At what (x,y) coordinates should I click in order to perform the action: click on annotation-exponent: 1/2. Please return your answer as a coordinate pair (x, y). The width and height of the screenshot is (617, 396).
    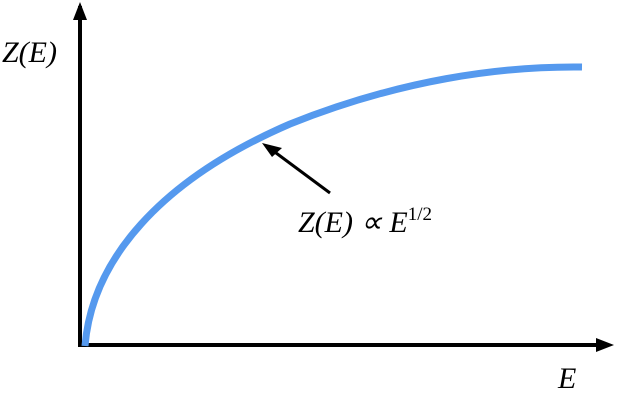
    Looking at the image, I should click on (420, 214).